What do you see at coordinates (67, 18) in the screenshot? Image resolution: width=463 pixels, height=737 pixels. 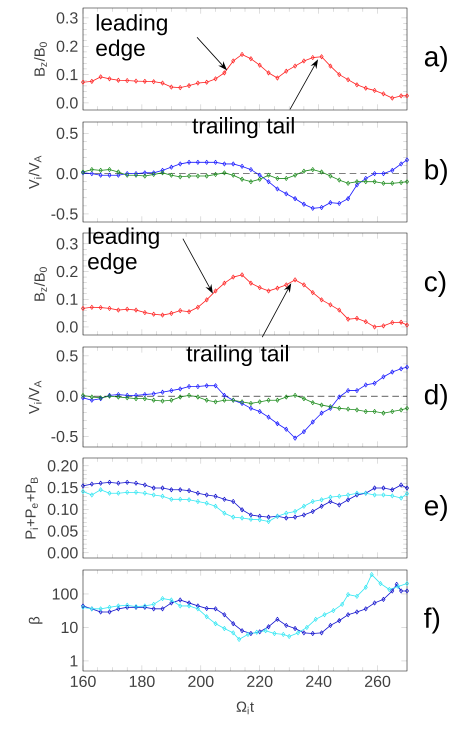 I see `y-tick-label: 0.3` at bounding box center [67, 18].